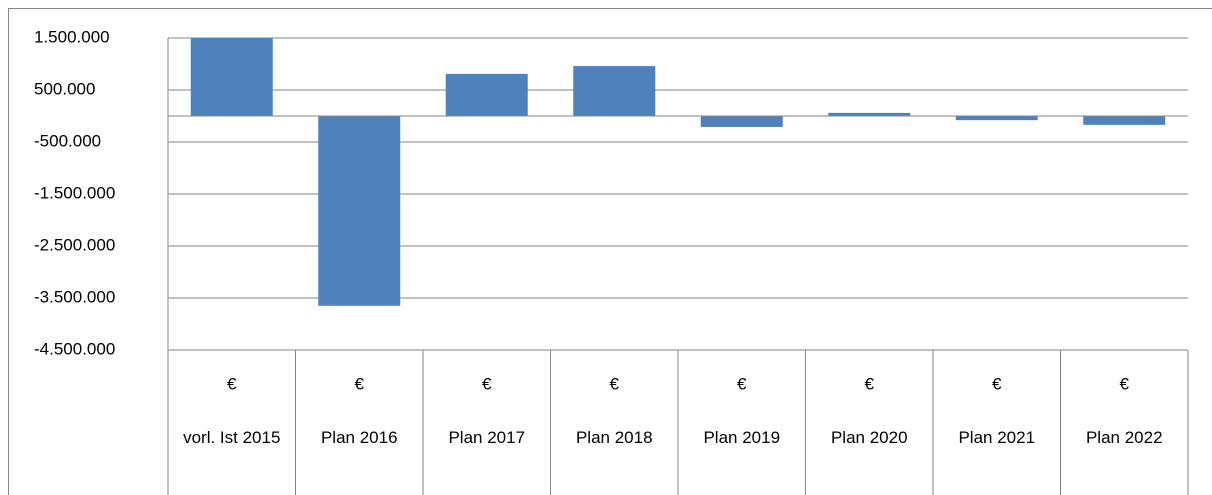 This screenshot has width=1212, height=495. Describe the element at coordinates (72, 36) in the screenshot. I see `y-tick-label: 1.500.000` at that location.